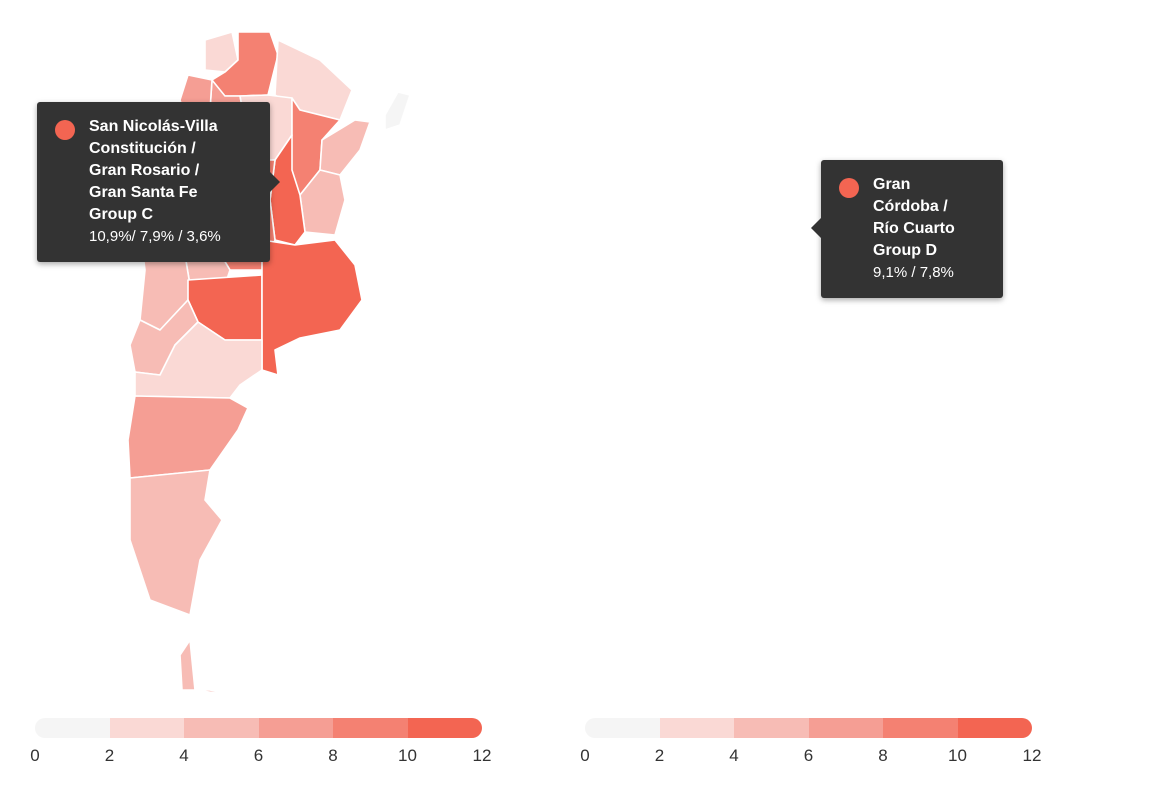  What do you see at coordinates (397, 111) in the screenshot?
I see `province-misiones` at bounding box center [397, 111].